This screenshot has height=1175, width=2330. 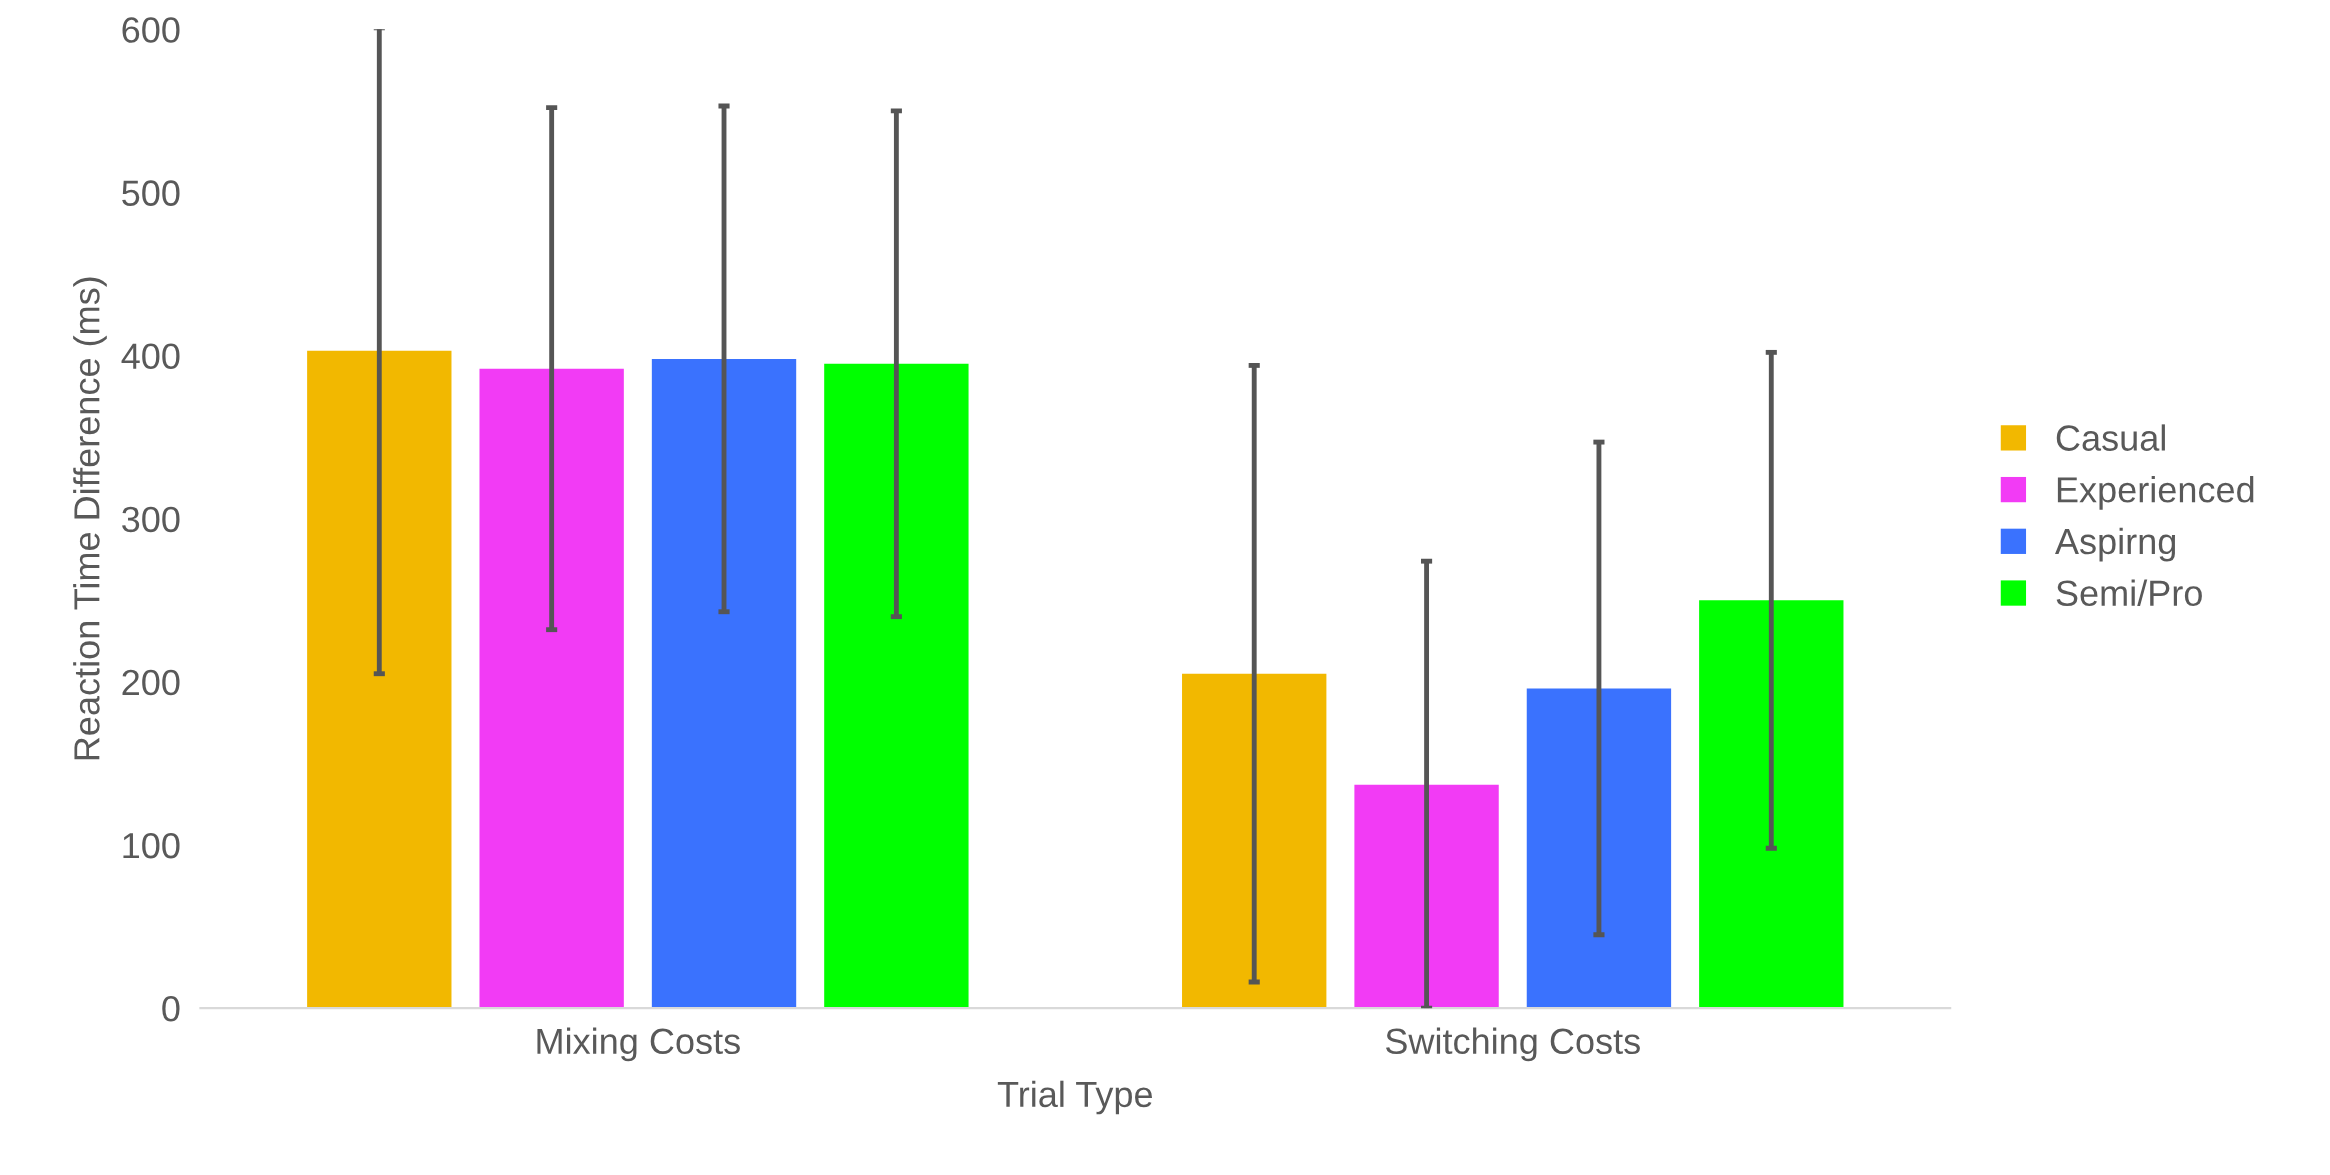 What do you see at coordinates (151, 519) in the screenshot?
I see `y-tick-label: 300` at bounding box center [151, 519].